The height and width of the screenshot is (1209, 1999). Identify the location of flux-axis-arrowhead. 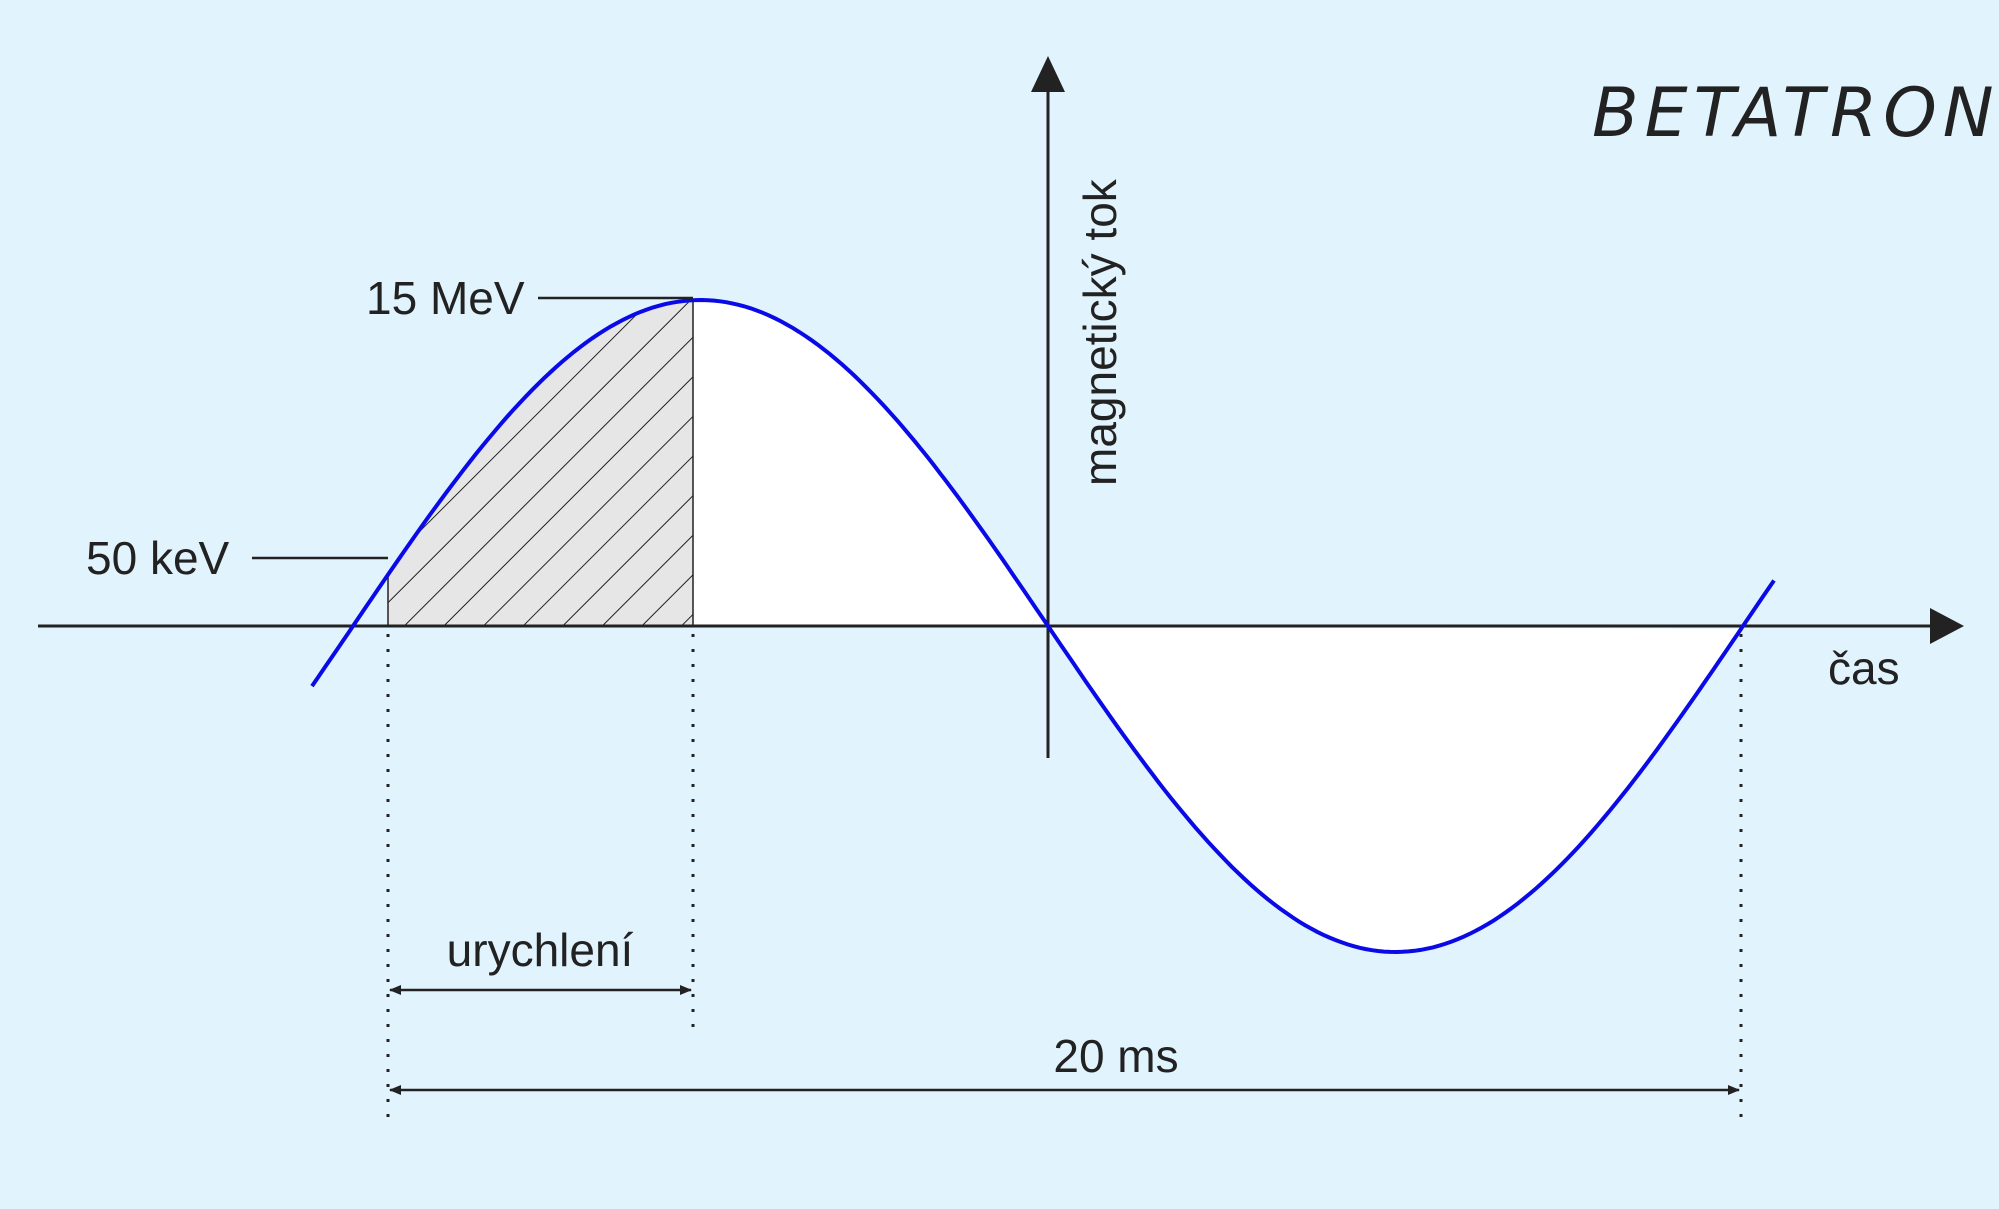
(1048, 74).